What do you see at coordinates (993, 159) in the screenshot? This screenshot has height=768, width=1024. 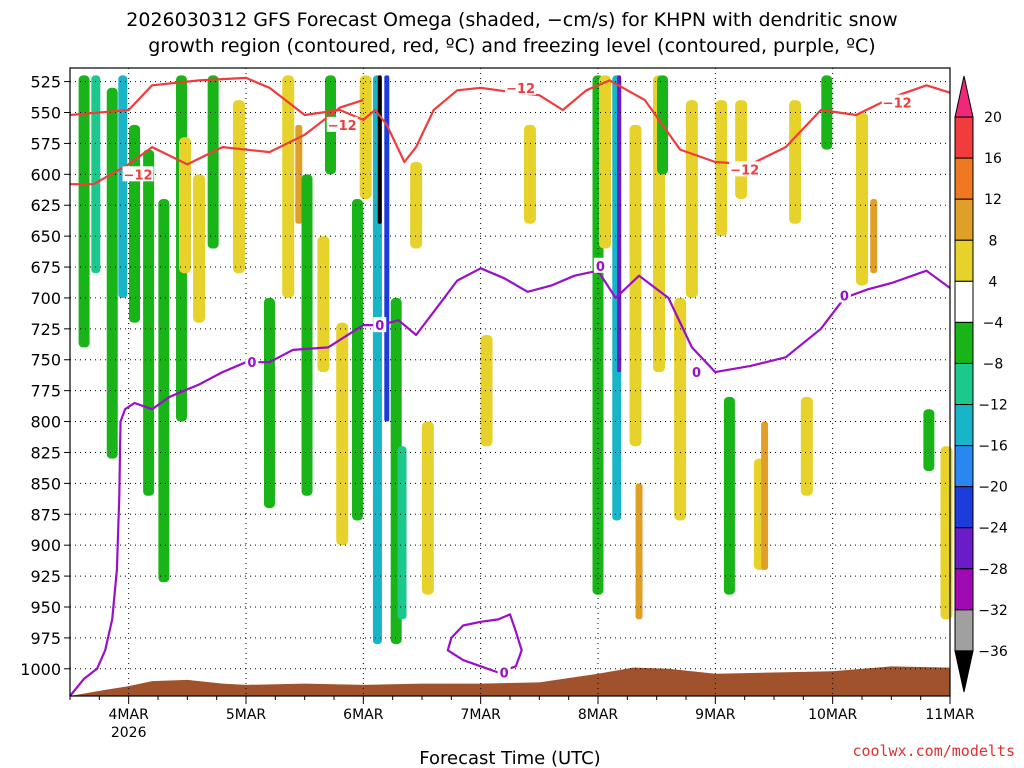 I see `colorbar-label-1: 16` at bounding box center [993, 159].